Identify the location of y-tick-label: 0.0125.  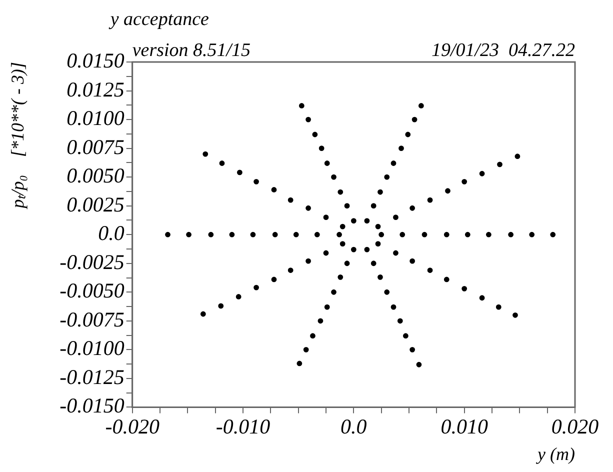
(95, 89).